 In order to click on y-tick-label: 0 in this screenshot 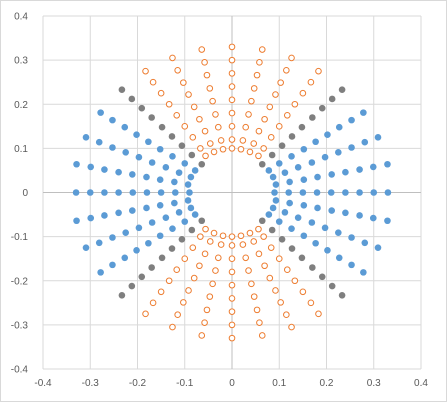, I will do `click(25, 193)`.